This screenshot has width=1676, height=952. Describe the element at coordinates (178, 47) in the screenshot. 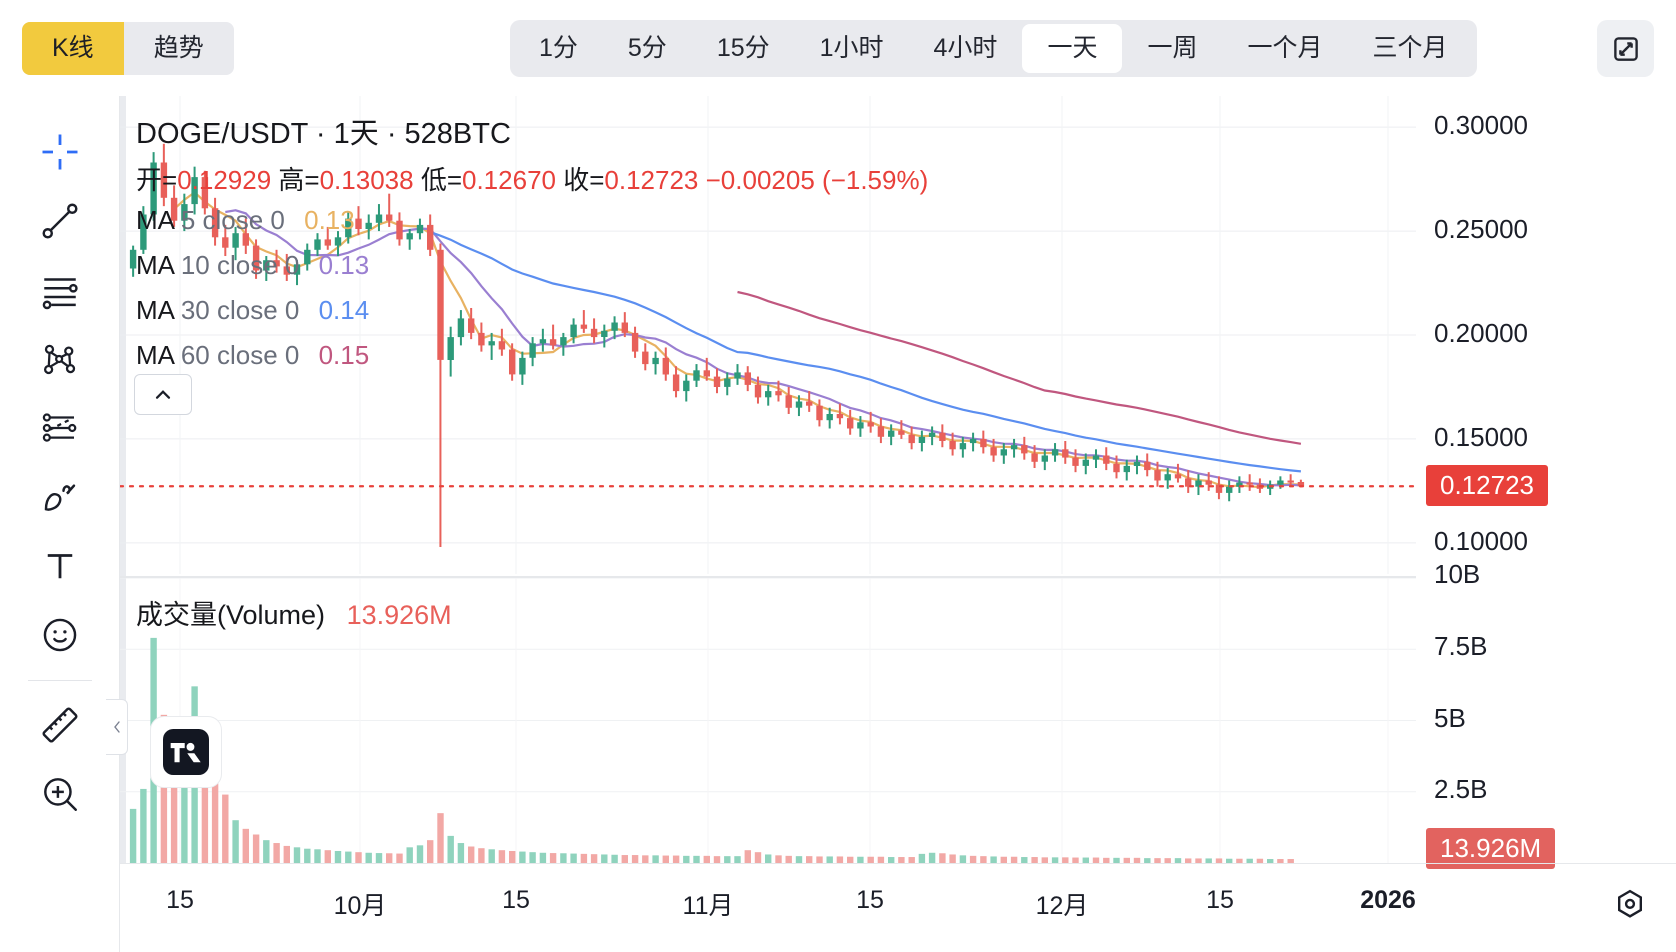

I see `tab-trend: 趋势` at that location.